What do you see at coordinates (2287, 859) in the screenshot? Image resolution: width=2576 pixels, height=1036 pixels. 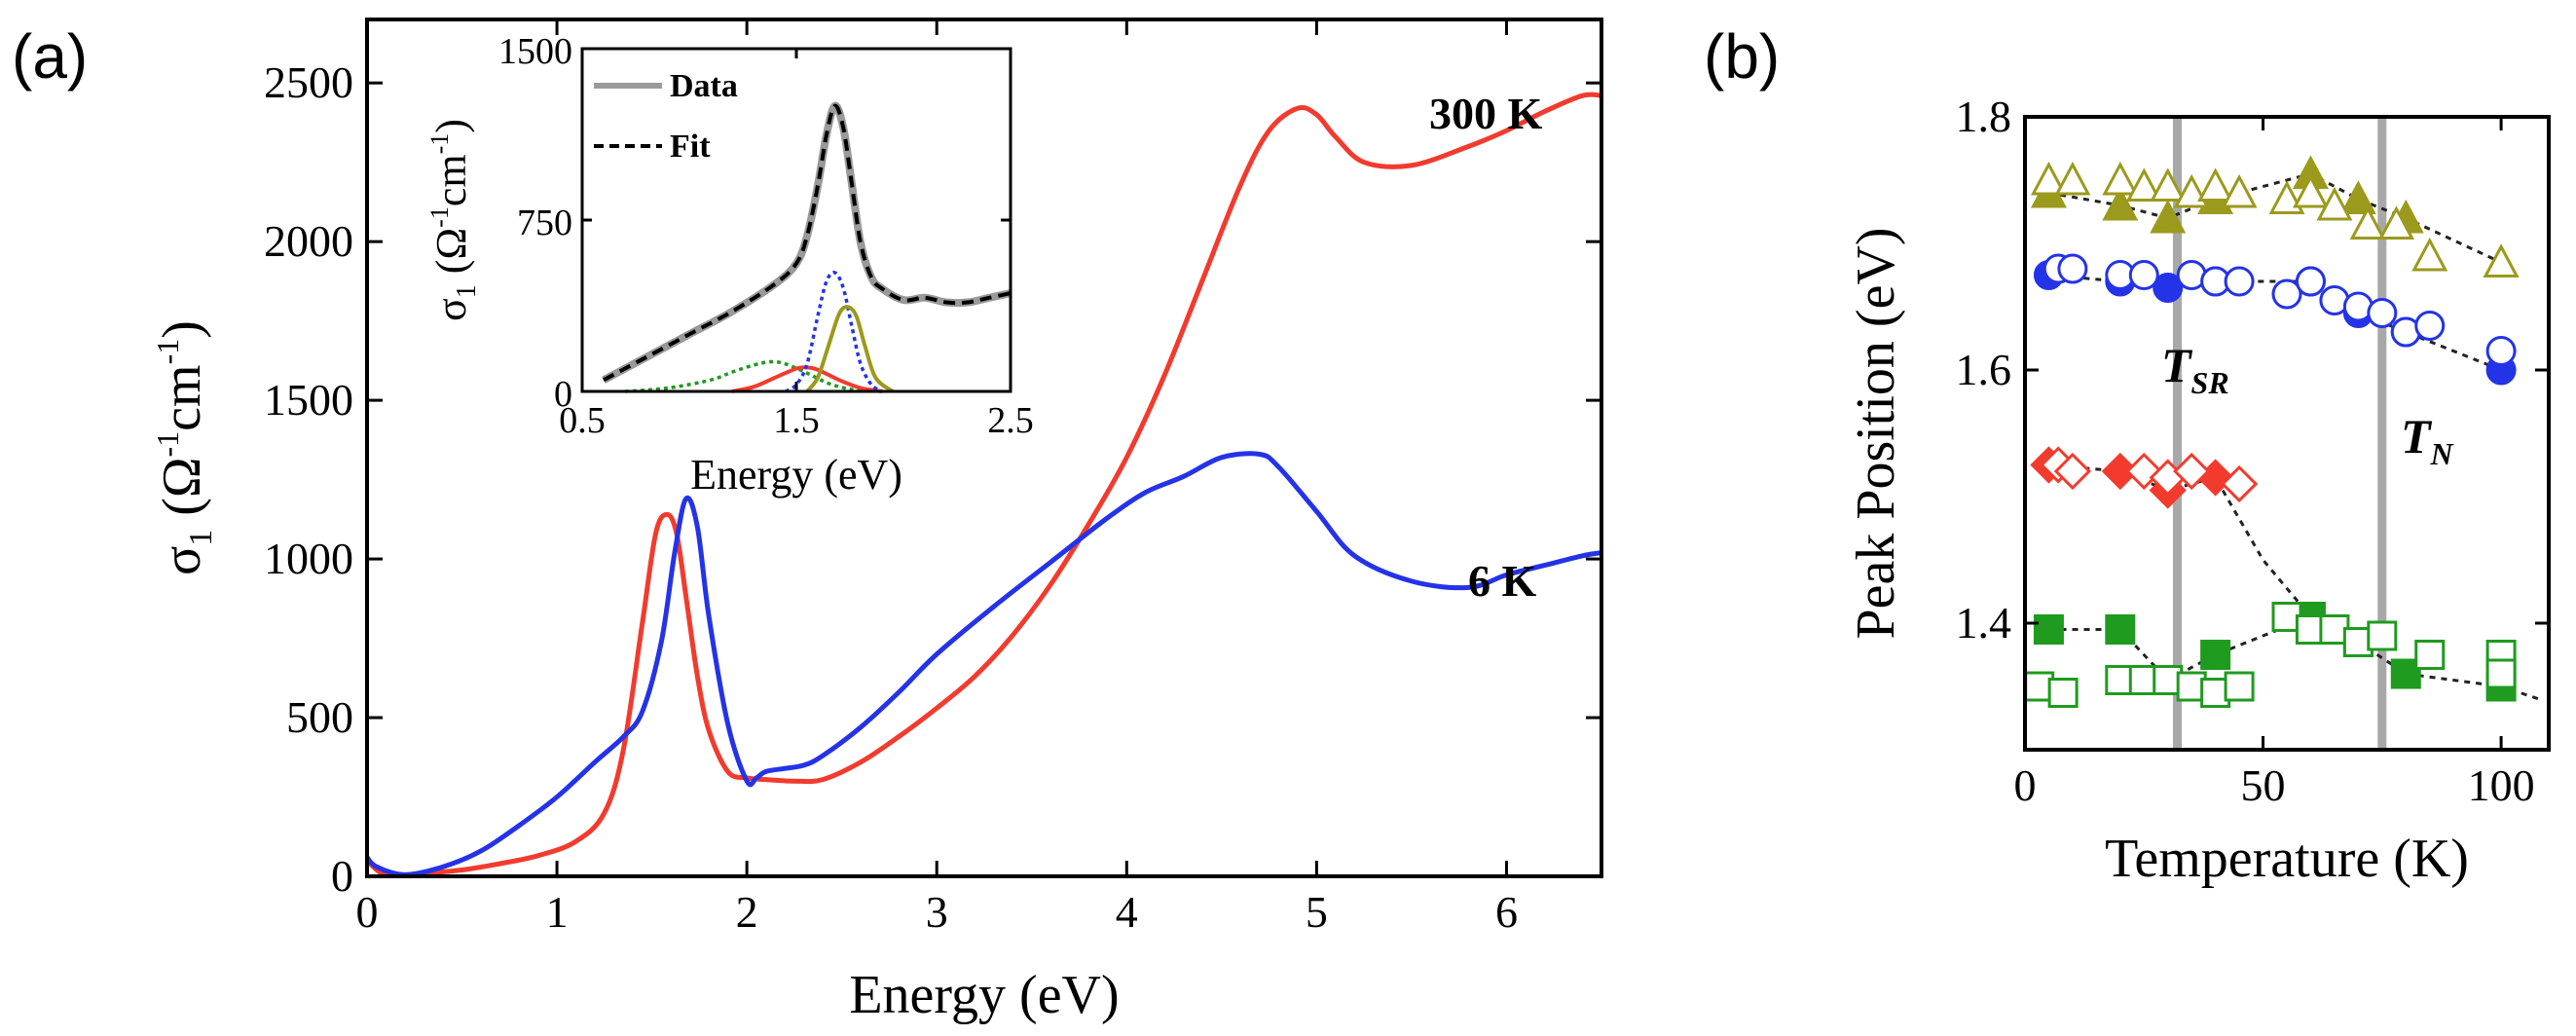 I see `b-x-axis-title: Temperature (K)` at bounding box center [2287, 859].